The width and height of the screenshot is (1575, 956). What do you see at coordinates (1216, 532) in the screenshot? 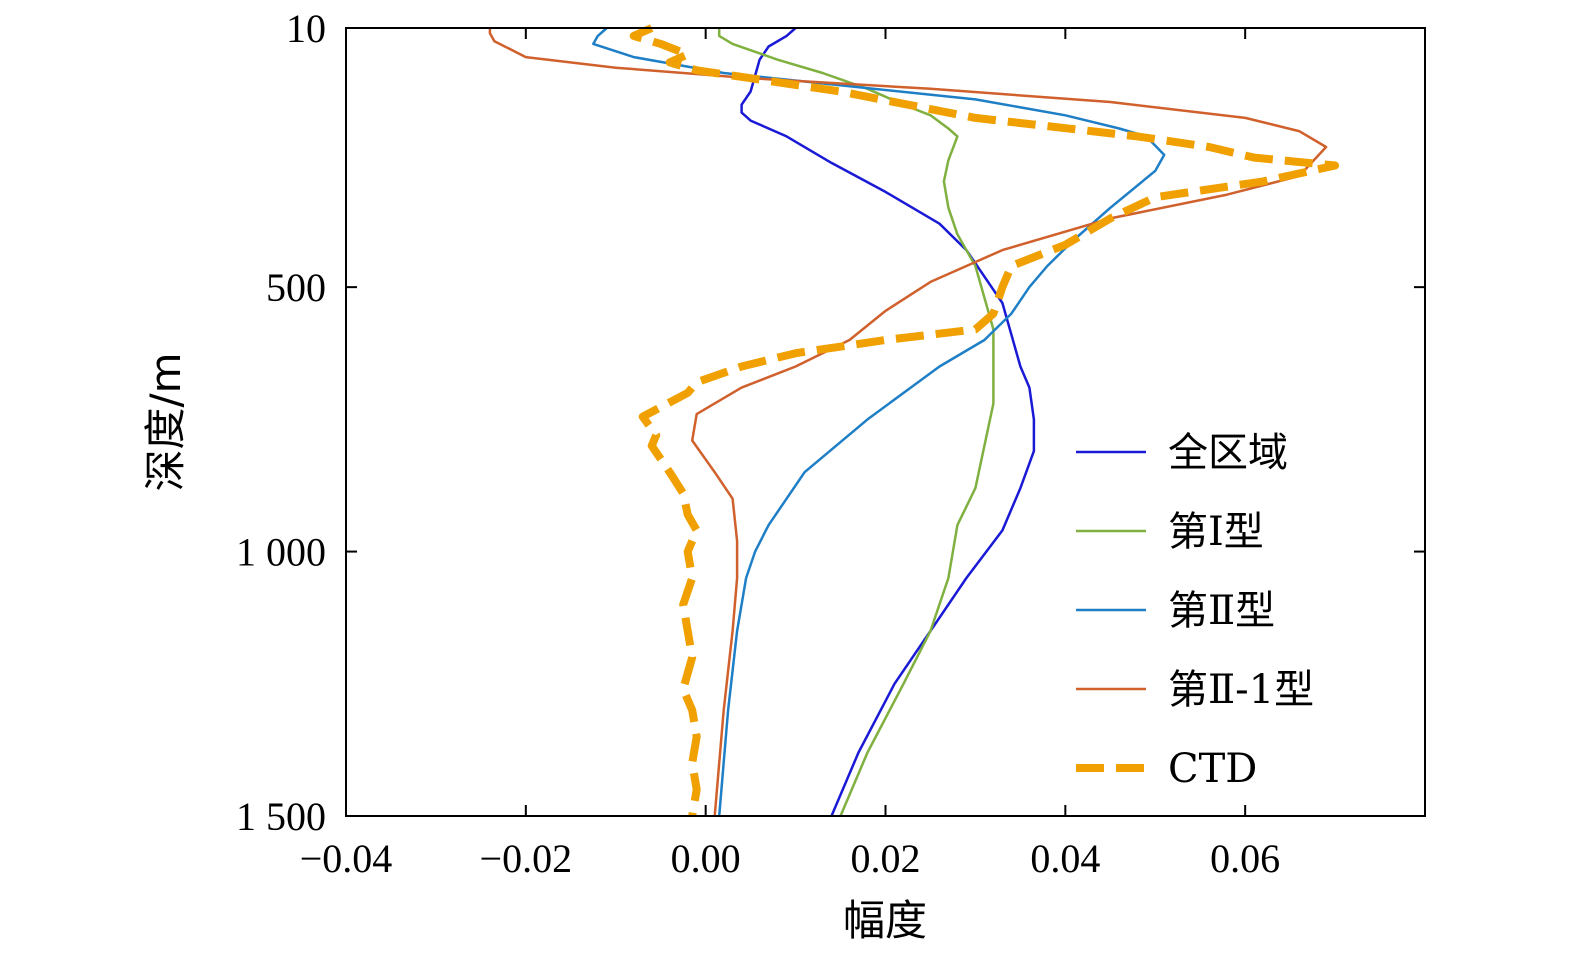
I see `legend-label-1: 第Ⅰ型` at bounding box center [1216, 532].